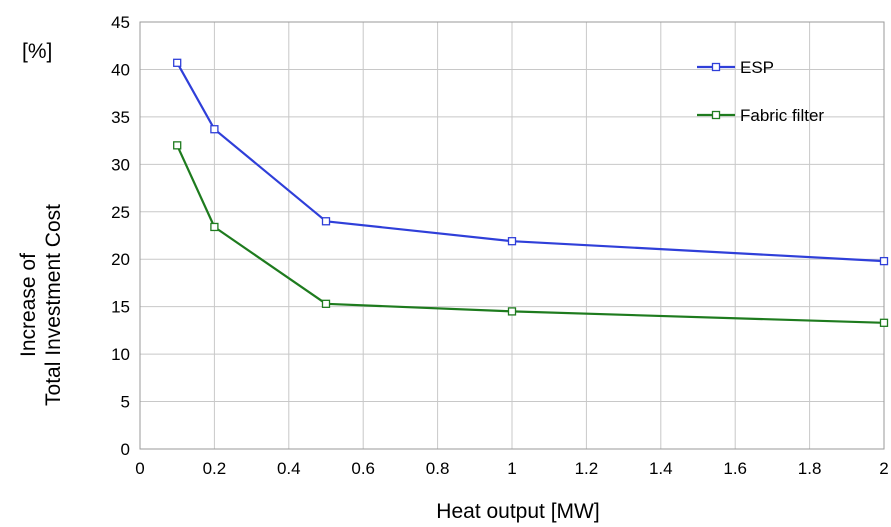 The width and height of the screenshot is (891, 527). What do you see at coordinates (883, 468) in the screenshot?
I see `x-tick-label: 2` at bounding box center [883, 468].